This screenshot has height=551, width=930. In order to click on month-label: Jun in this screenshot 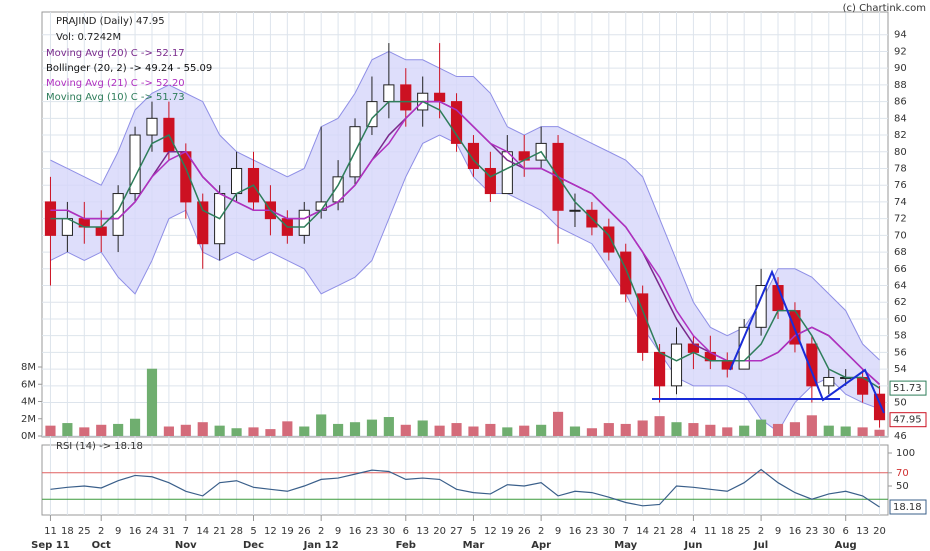, I will do `click(692, 545)`.